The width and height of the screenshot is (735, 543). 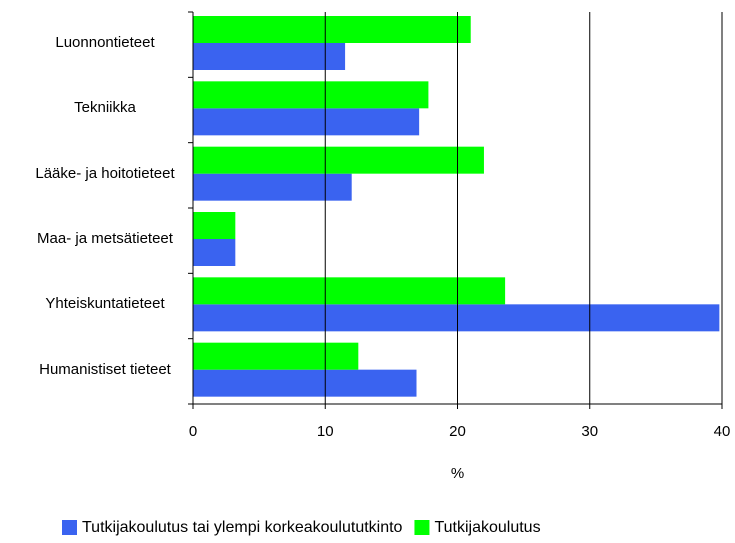 I want to click on y-tick-label: Humanistiset tieteet, so click(x=105, y=369).